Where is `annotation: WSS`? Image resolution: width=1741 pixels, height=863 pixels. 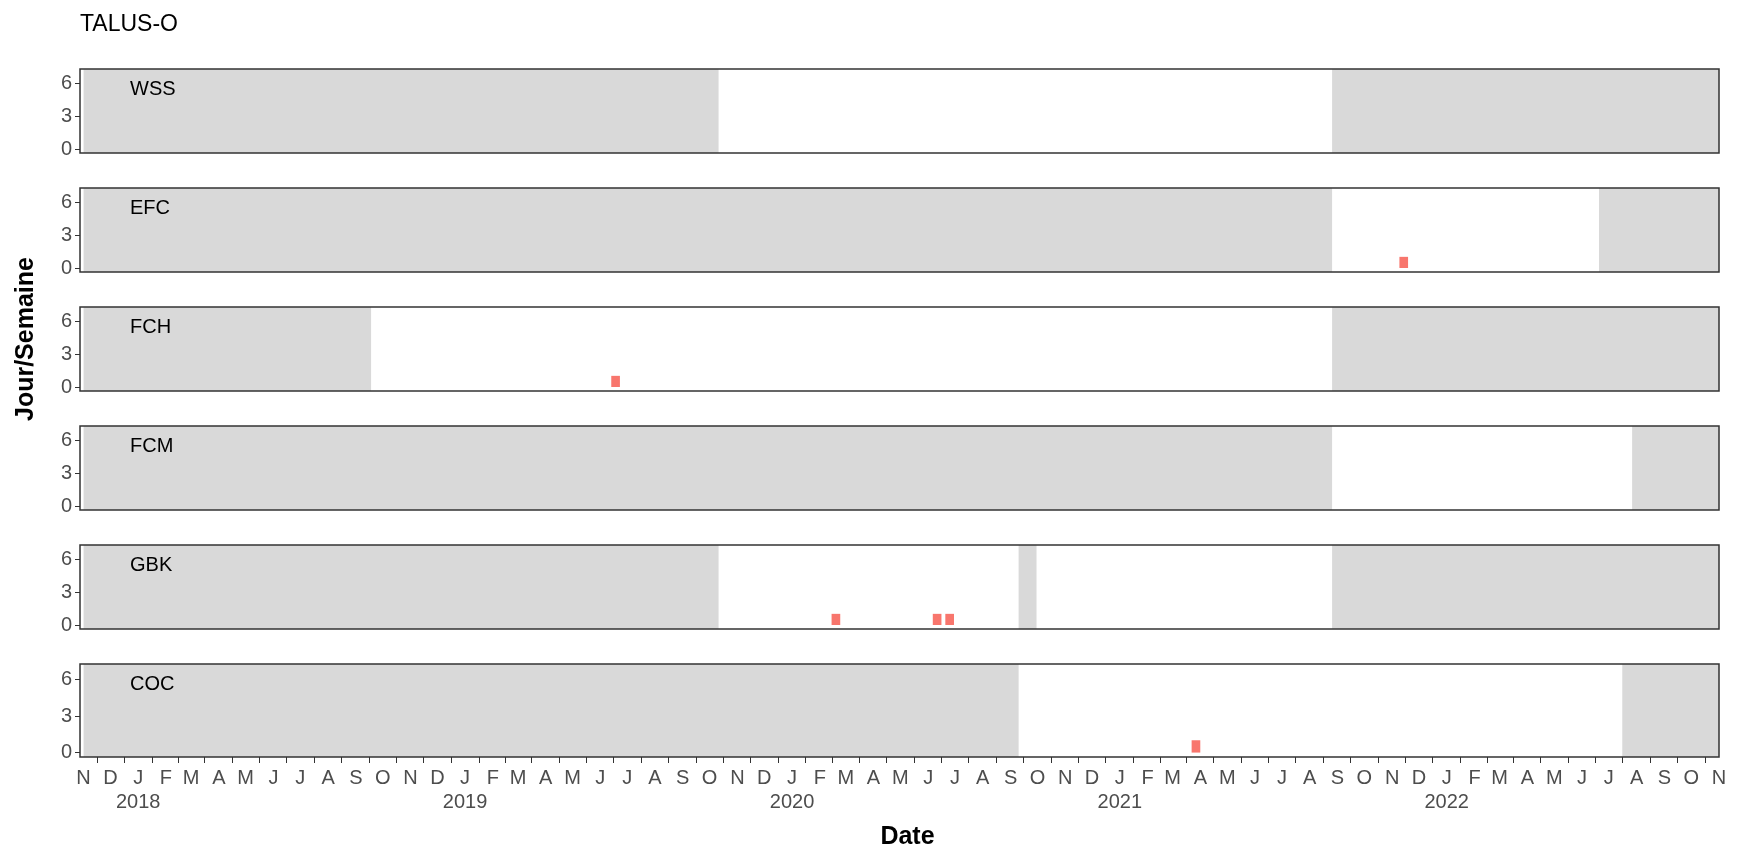
annotation: WSS is located at coordinates (153, 87).